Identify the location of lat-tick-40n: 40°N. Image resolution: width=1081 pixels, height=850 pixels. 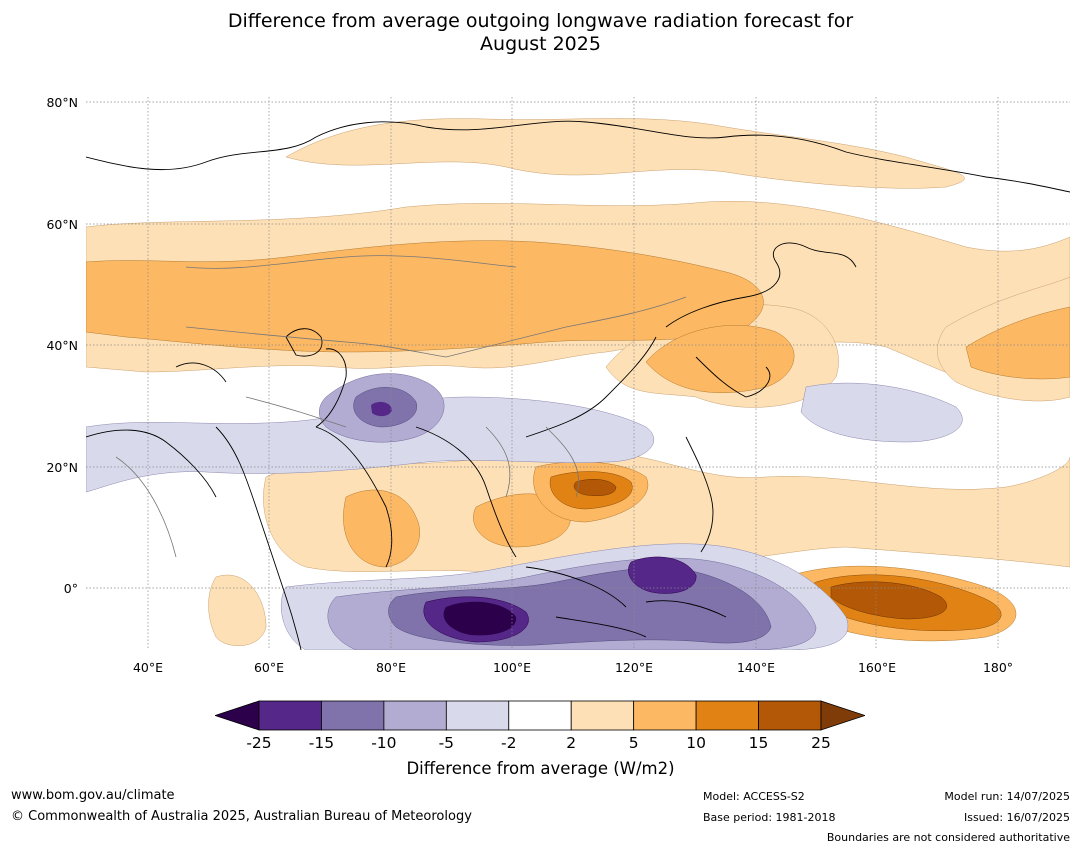
(62, 345).